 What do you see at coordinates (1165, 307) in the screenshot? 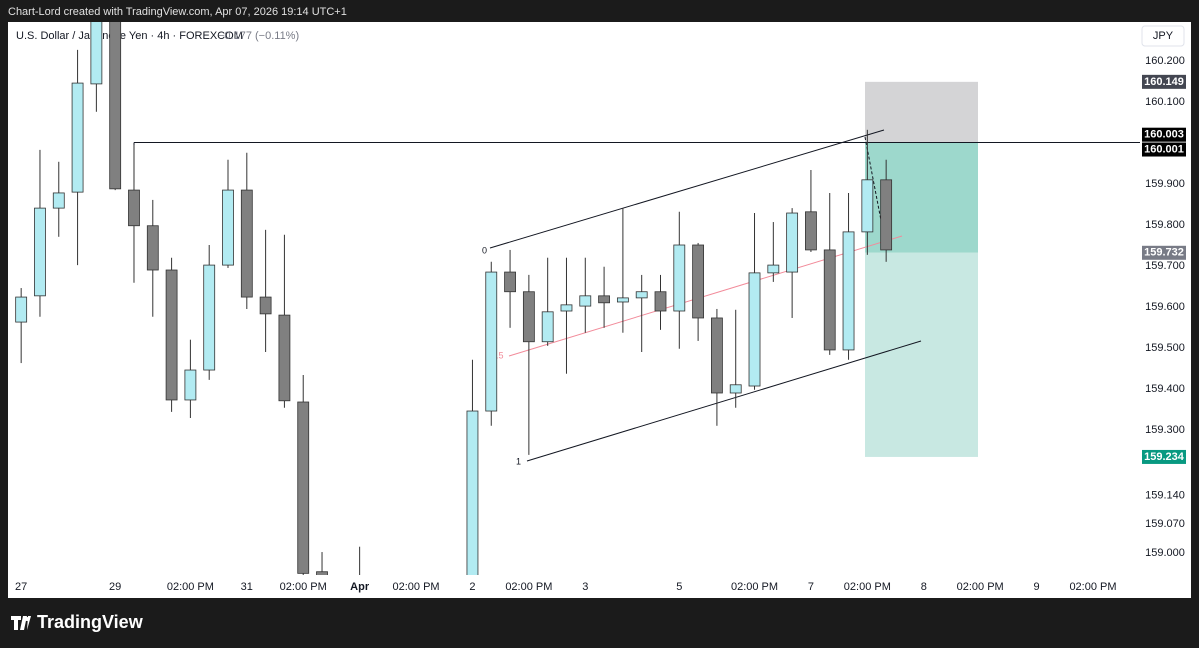
I see `y-tick-label: 159.600` at bounding box center [1165, 307].